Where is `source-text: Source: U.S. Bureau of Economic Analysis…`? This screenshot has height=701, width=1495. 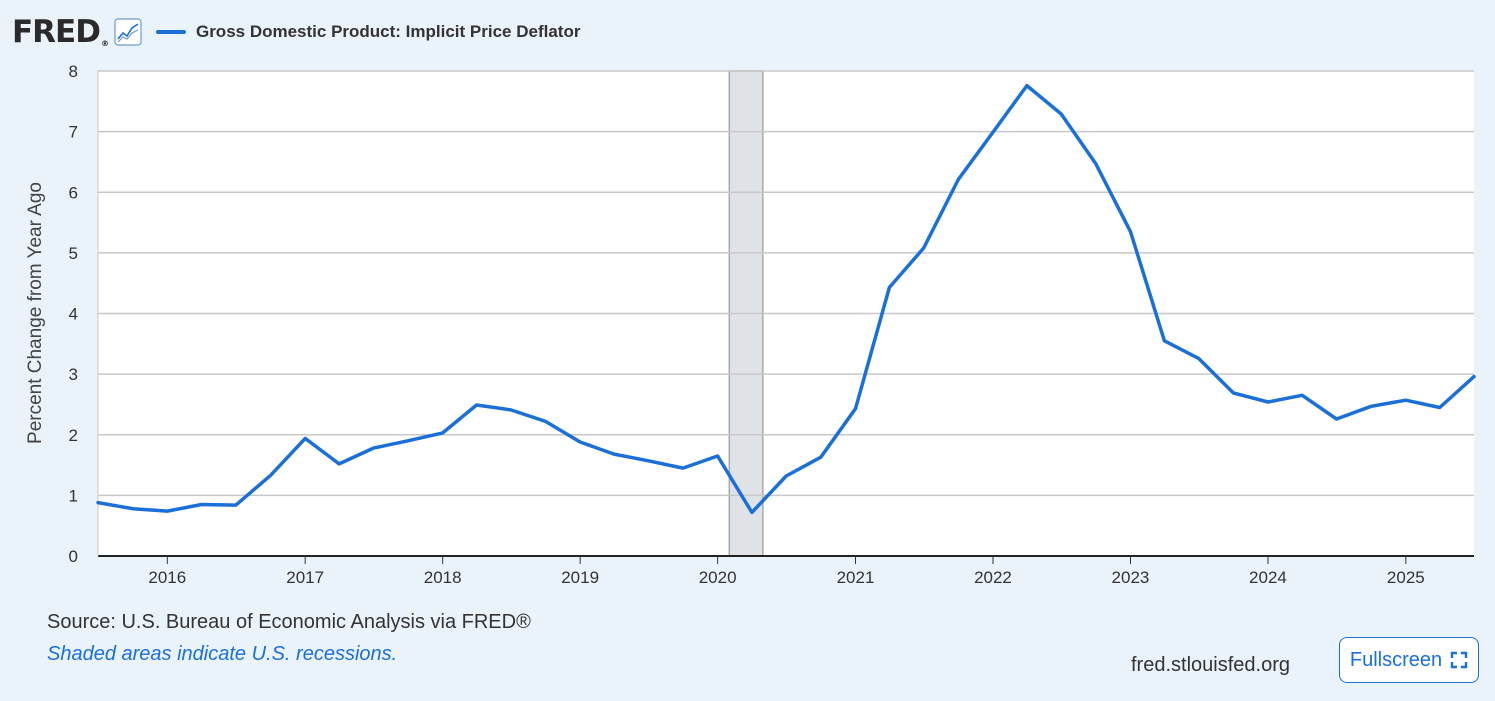 source-text: Source: U.S. Bureau of Economic Analysis… is located at coordinates (289, 622).